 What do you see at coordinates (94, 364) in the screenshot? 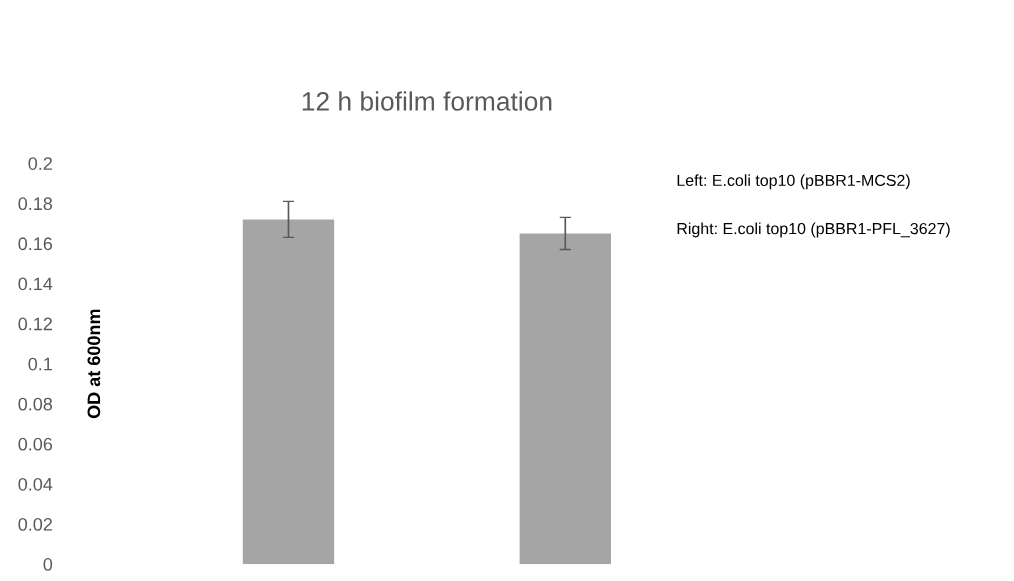
I see `y-axis-title: OD at 600nm` at bounding box center [94, 364].